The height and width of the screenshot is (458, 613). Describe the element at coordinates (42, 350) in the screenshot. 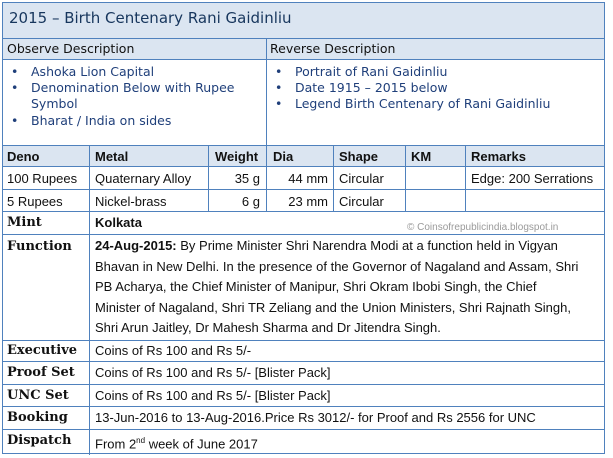

I see `executive-label: Executive` at that location.